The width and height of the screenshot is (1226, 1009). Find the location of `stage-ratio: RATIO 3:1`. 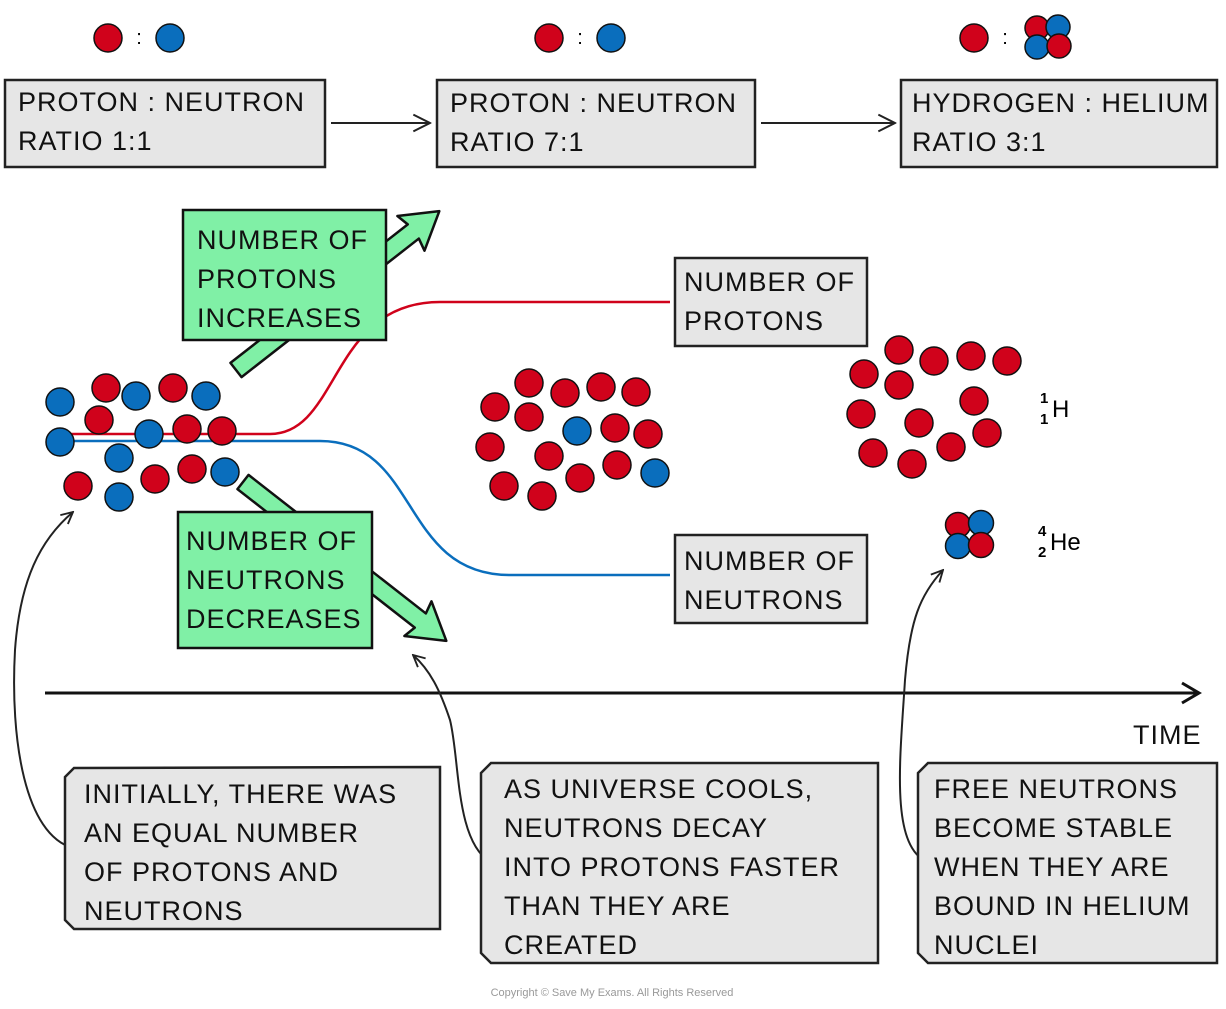

stage-ratio: RATIO 3:1 is located at coordinates (979, 142).